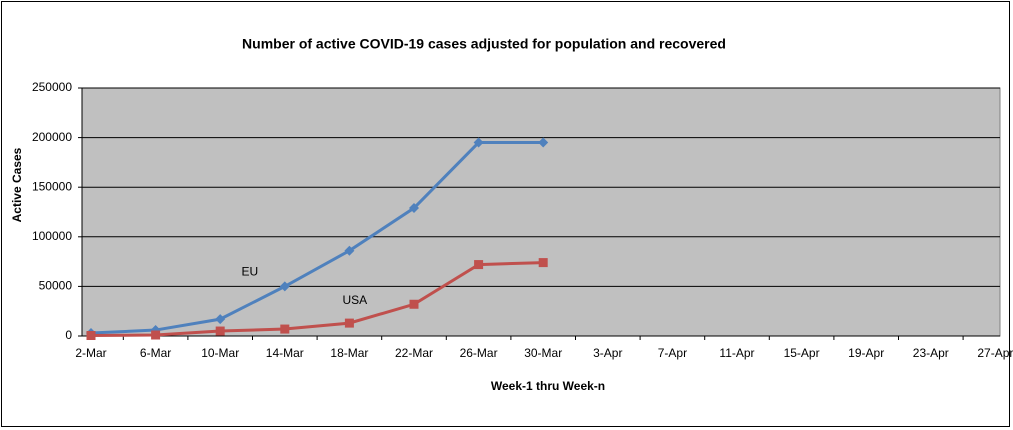  What do you see at coordinates (995, 353) in the screenshot?
I see `x-tick-label: 27-Apr` at bounding box center [995, 353].